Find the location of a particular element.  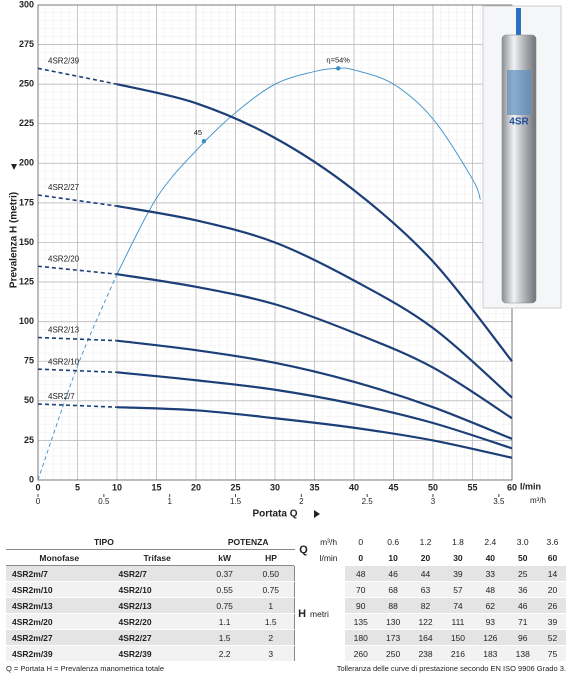

efficiency-label: 45 is located at coordinates (198, 132).